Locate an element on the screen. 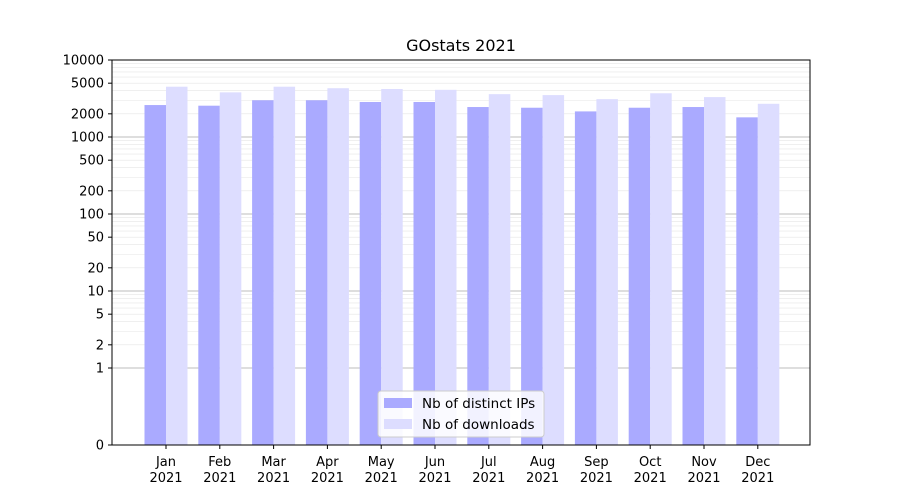 The image size is (900, 500). chart-title: GOstats 2021 is located at coordinates (461, 45).